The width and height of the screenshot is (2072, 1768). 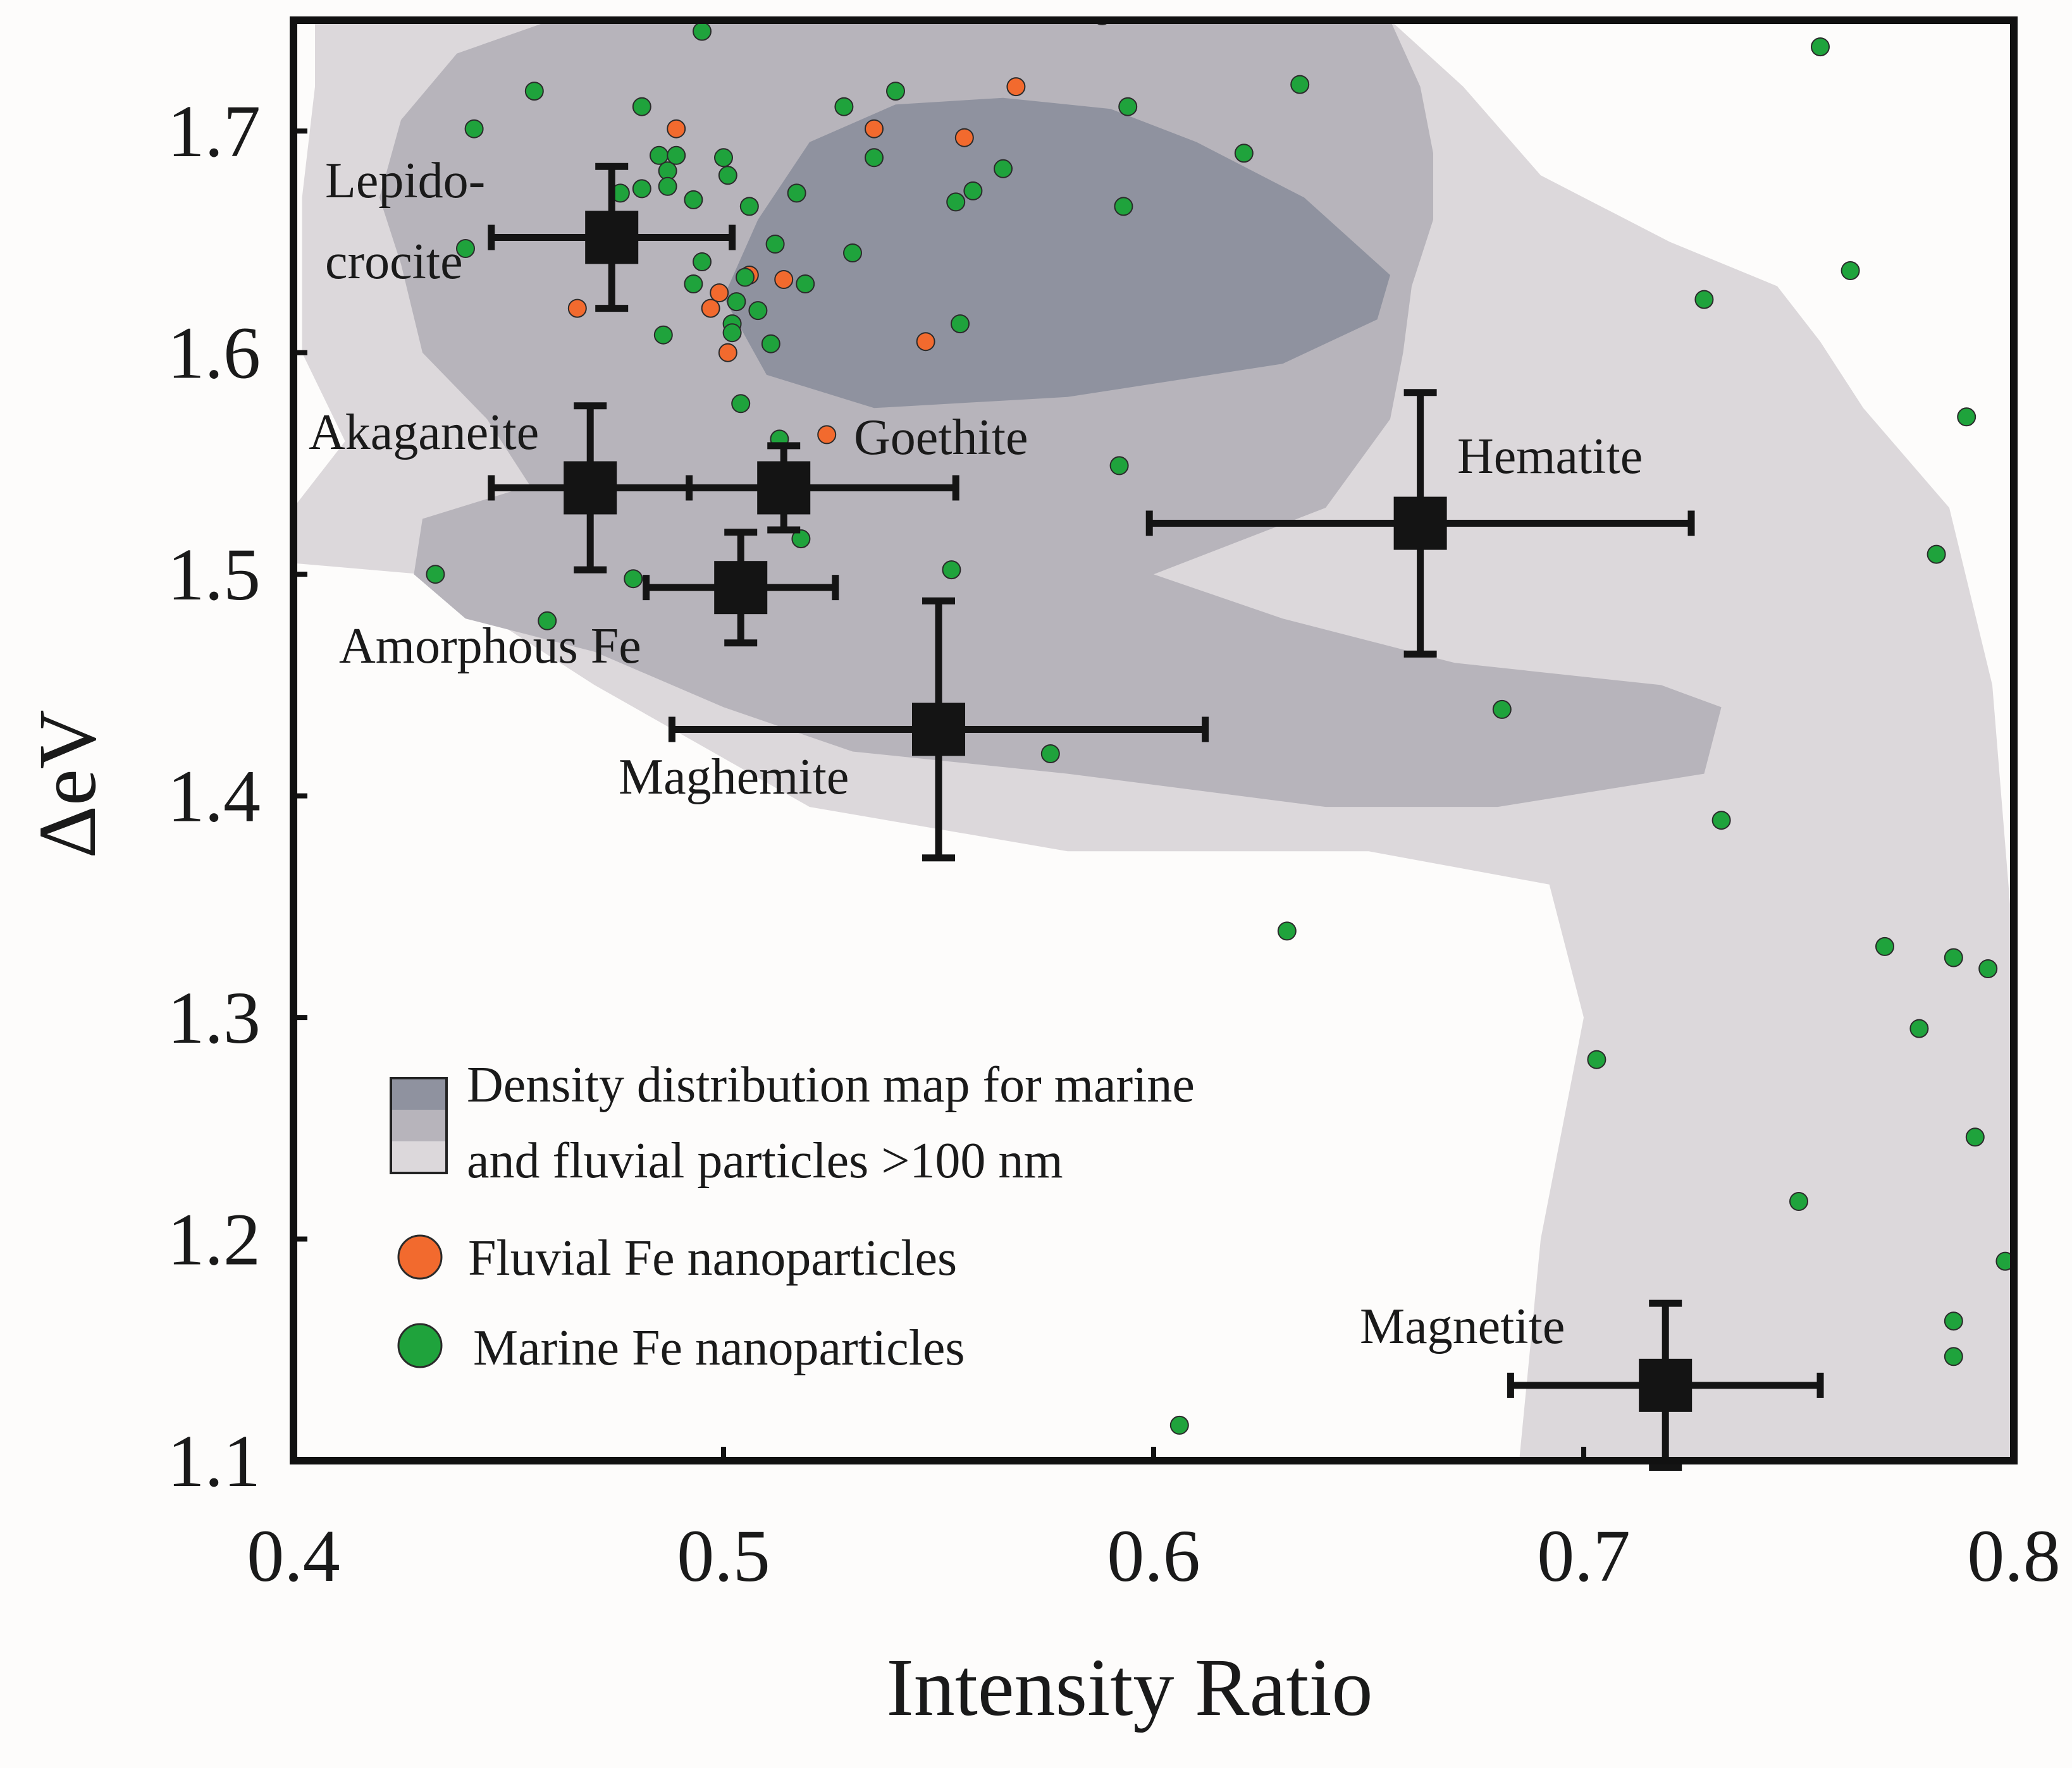 What do you see at coordinates (420, 1345) in the screenshot?
I see `legend-marine-marker` at bounding box center [420, 1345].